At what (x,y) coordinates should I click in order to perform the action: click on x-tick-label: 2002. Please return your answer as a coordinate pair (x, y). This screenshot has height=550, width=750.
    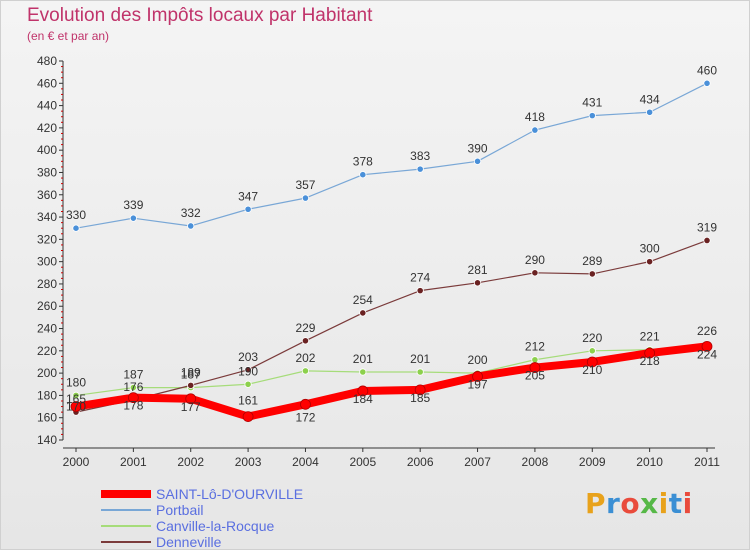
    Looking at the image, I should click on (190, 462).